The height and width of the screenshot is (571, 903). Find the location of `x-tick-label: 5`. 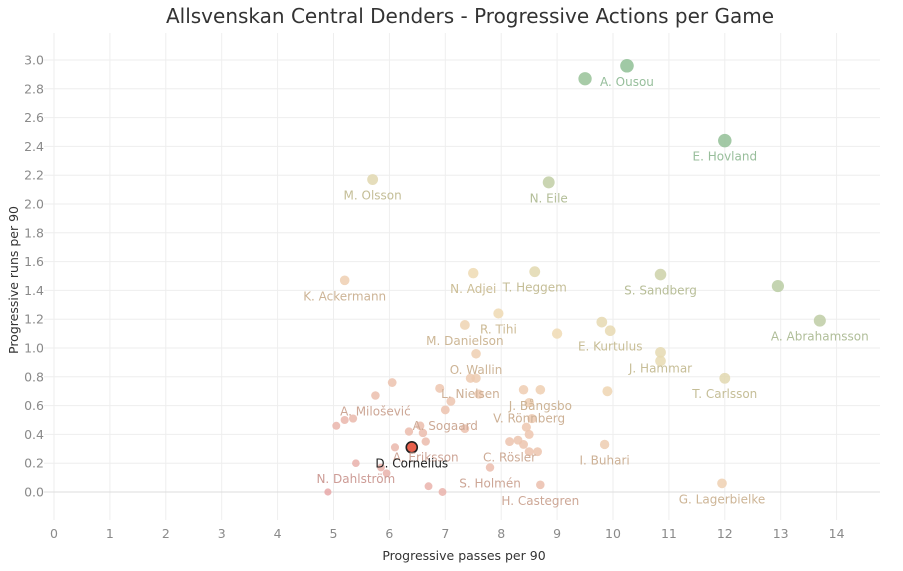

x-tick-label: 5 is located at coordinates (334, 533).